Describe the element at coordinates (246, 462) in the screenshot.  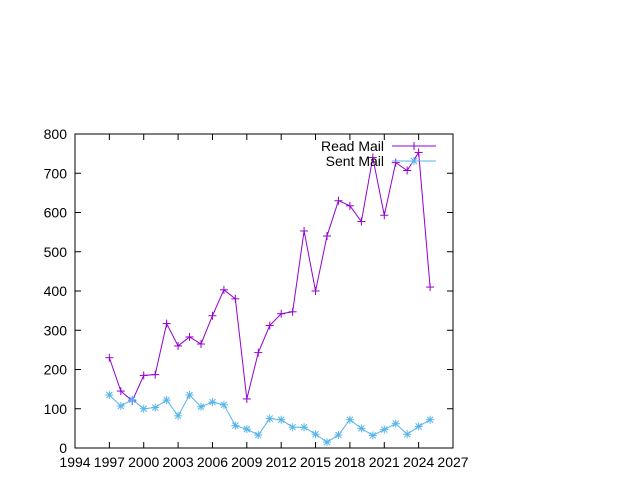
I see `x-tick-label: 2009` at that location.